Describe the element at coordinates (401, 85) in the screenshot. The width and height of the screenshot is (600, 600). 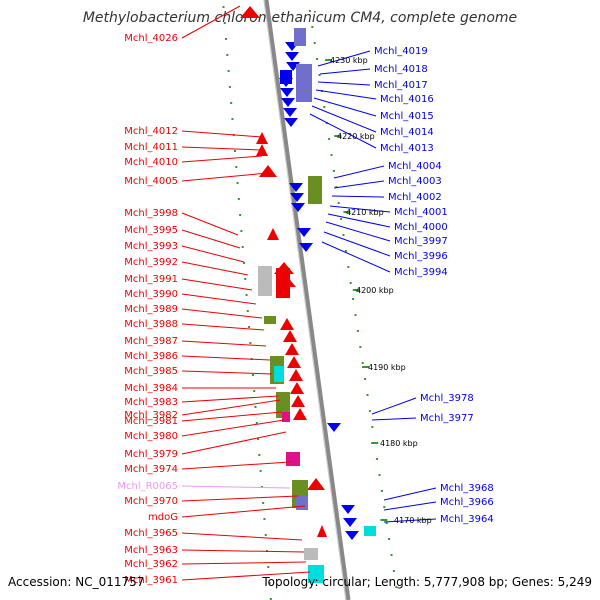
I see `gene-label: Mchl_4017` at that location.